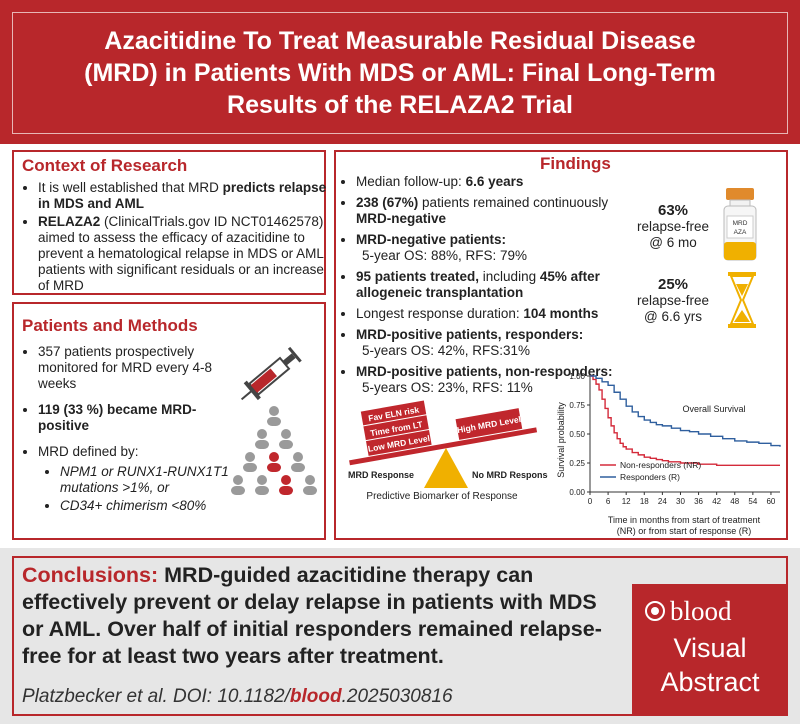 The width and height of the screenshot is (800, 724). What do you see at coordinates (650, 477) in the screenshot?
I see `legend-label-r: Responders (R)` at bounding box center [650, 477].